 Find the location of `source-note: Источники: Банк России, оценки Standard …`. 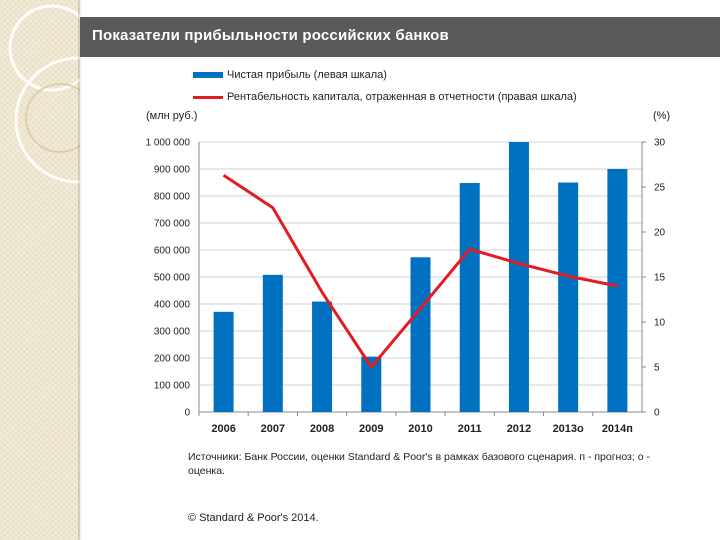

source-note: Источники: Банк России, оценки Standard … is located at coordinates (419, 464).